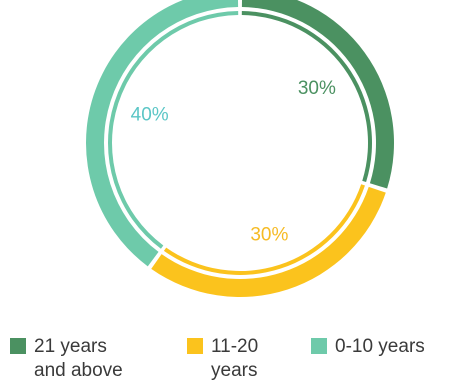  Describe the element at coordinates (150, 115) in the screenshot. I see `data-label-0-10-years: 40%` at that location.